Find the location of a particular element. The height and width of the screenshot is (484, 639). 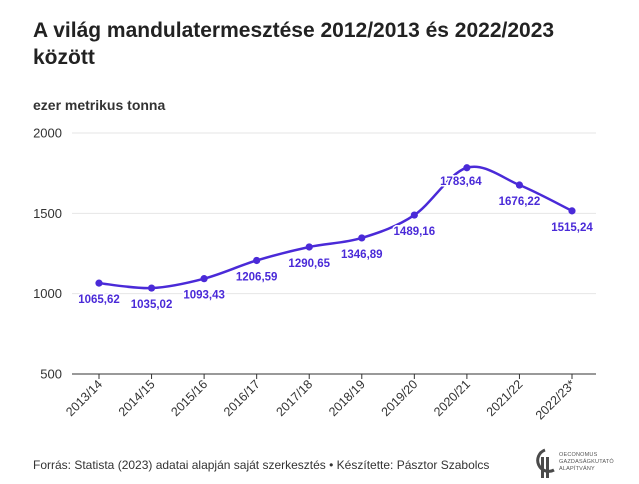

y-tick-label: 1000 is located at coordinates (47, 293).